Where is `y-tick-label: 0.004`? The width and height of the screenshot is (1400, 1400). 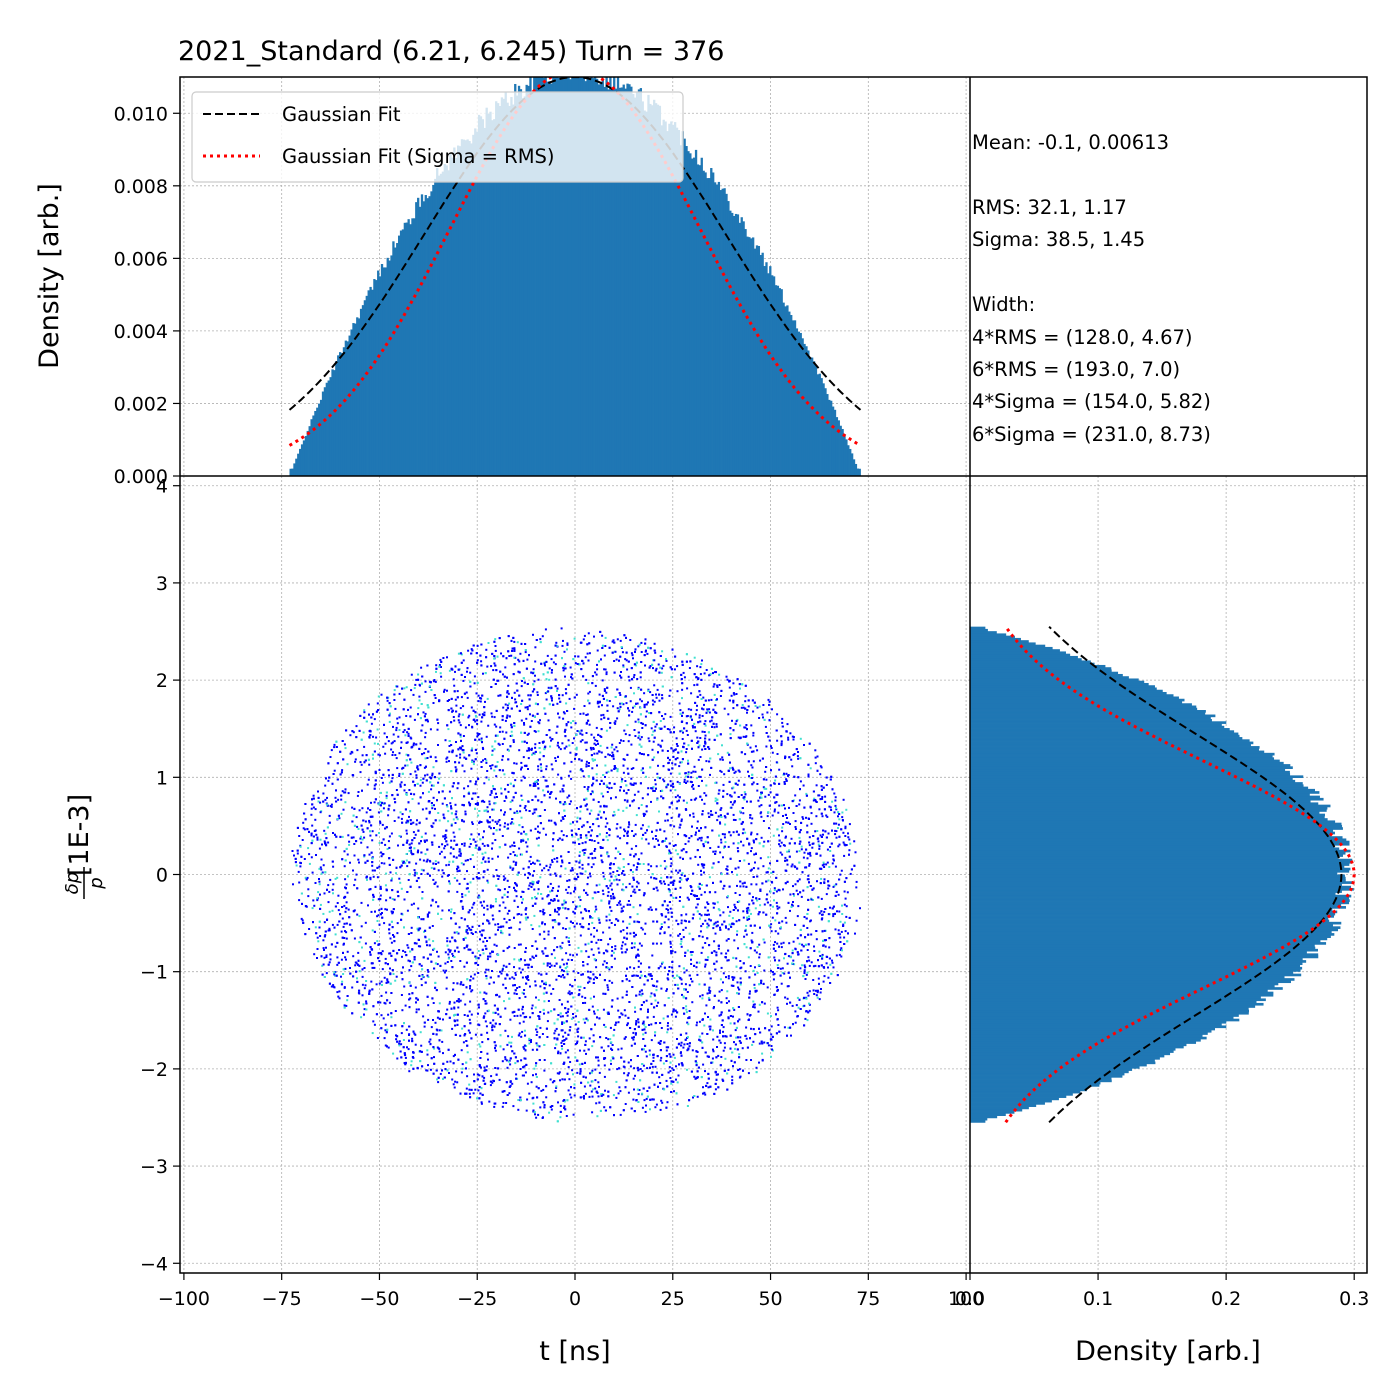 y-tick-label: 0.004 is located at coordinates (141, 332).